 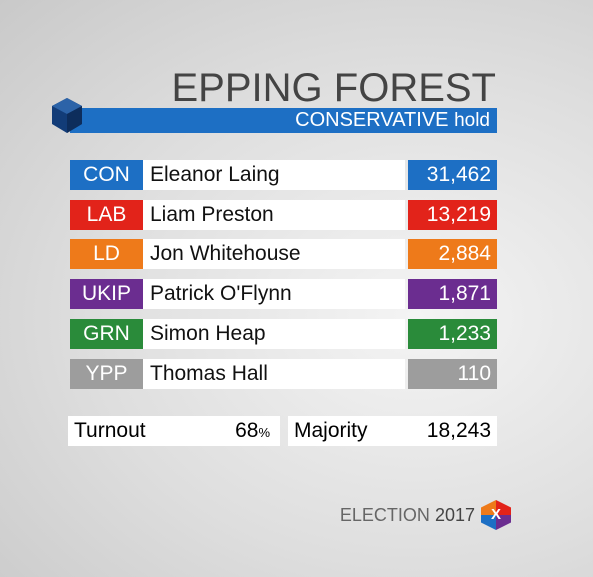 What do you see at coordinates (274, 175) in the screenshot?
I see `candidate-name: Eleanor Laing` at bounding box center [274, 175].